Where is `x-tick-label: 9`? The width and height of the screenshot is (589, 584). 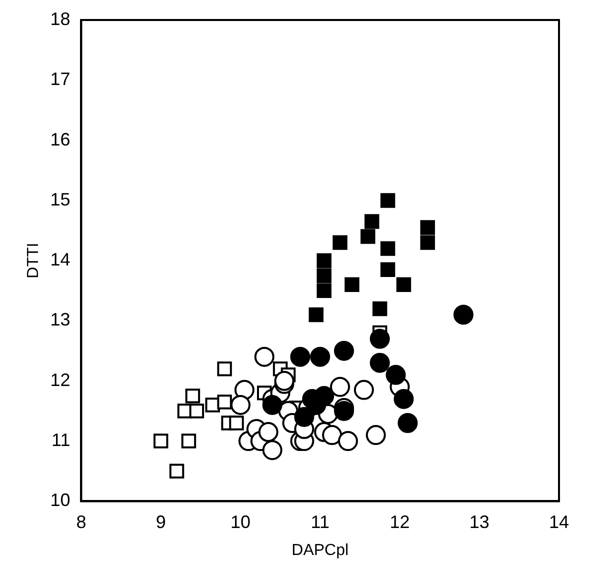
x-tick-label: 9 is located at coordinates (161, 522).